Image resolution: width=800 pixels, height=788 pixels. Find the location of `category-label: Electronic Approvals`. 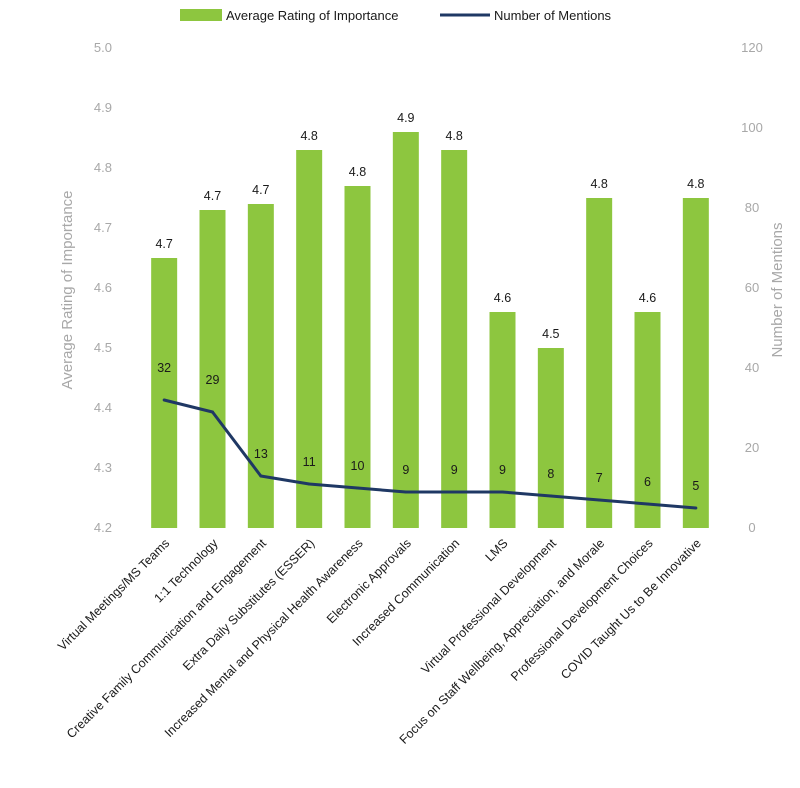

category-label: Electronic Approvals is located at coordinates (369, 581).